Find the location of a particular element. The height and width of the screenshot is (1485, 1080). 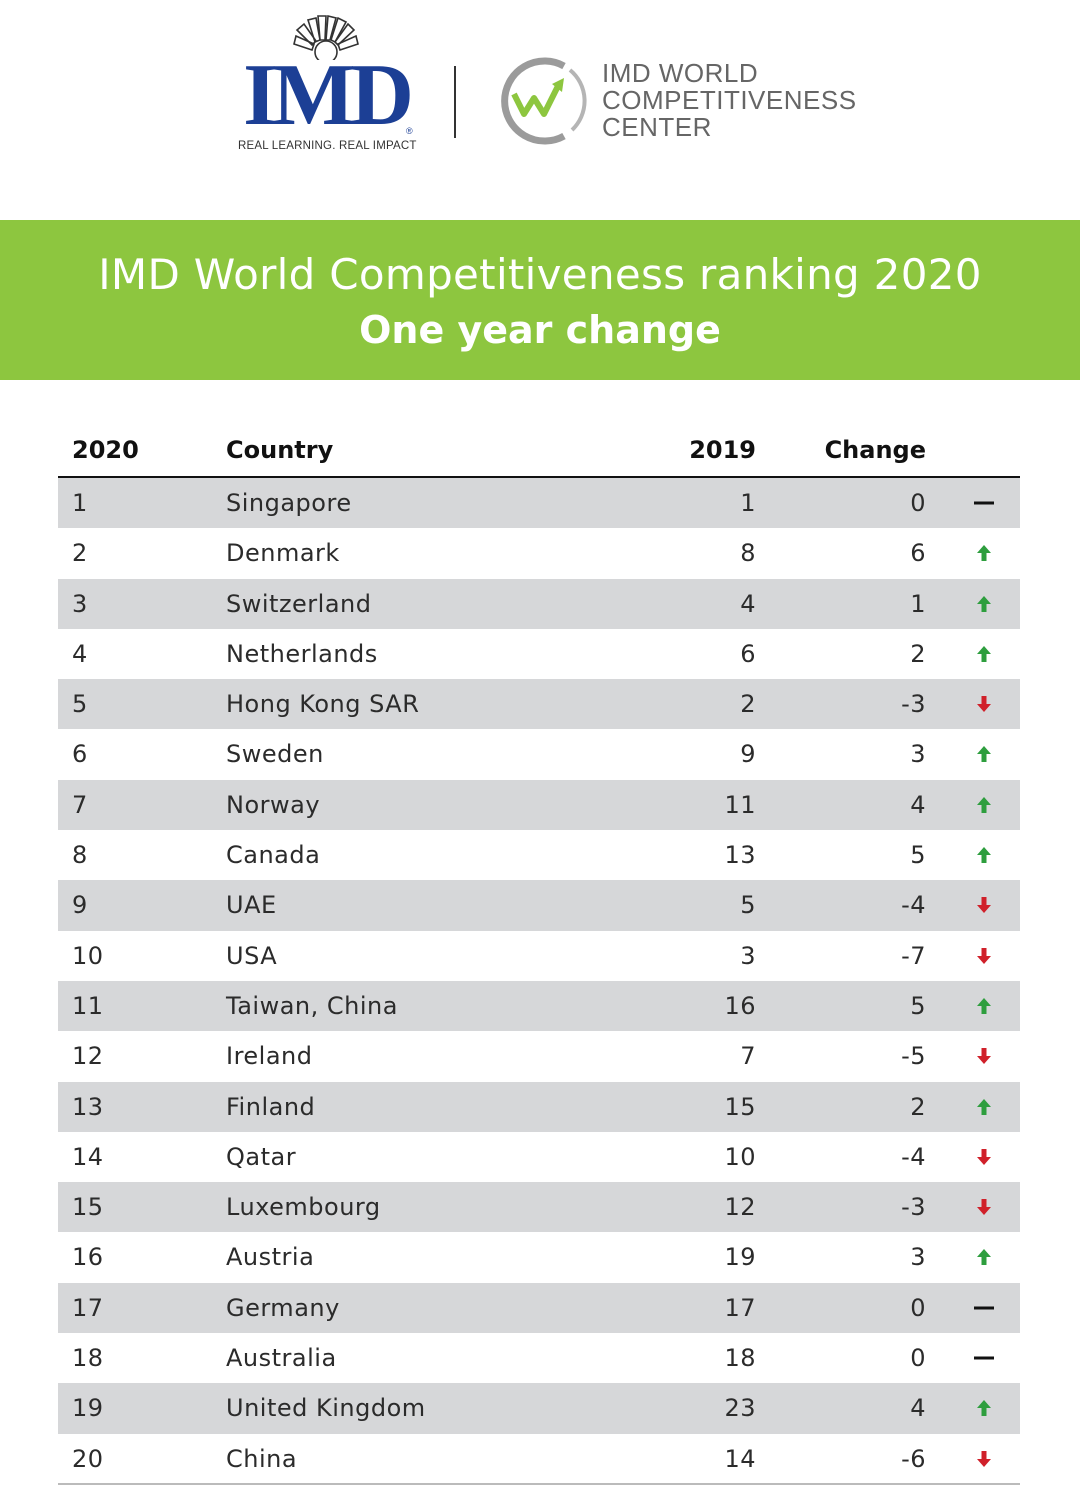

imd-wordmark: IMD is located at coordinates (328, 95).